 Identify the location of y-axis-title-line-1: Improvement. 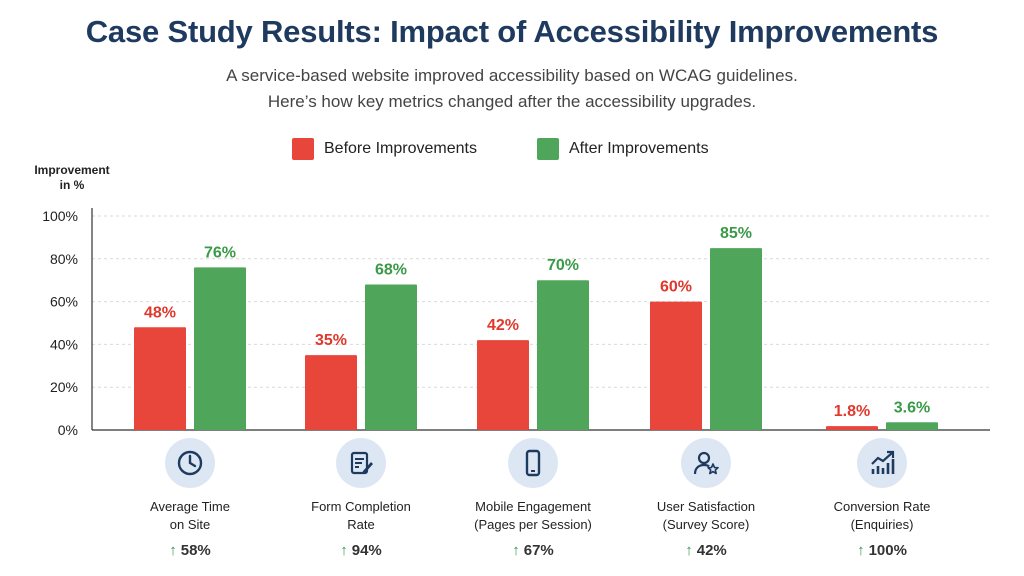
(72, 170).